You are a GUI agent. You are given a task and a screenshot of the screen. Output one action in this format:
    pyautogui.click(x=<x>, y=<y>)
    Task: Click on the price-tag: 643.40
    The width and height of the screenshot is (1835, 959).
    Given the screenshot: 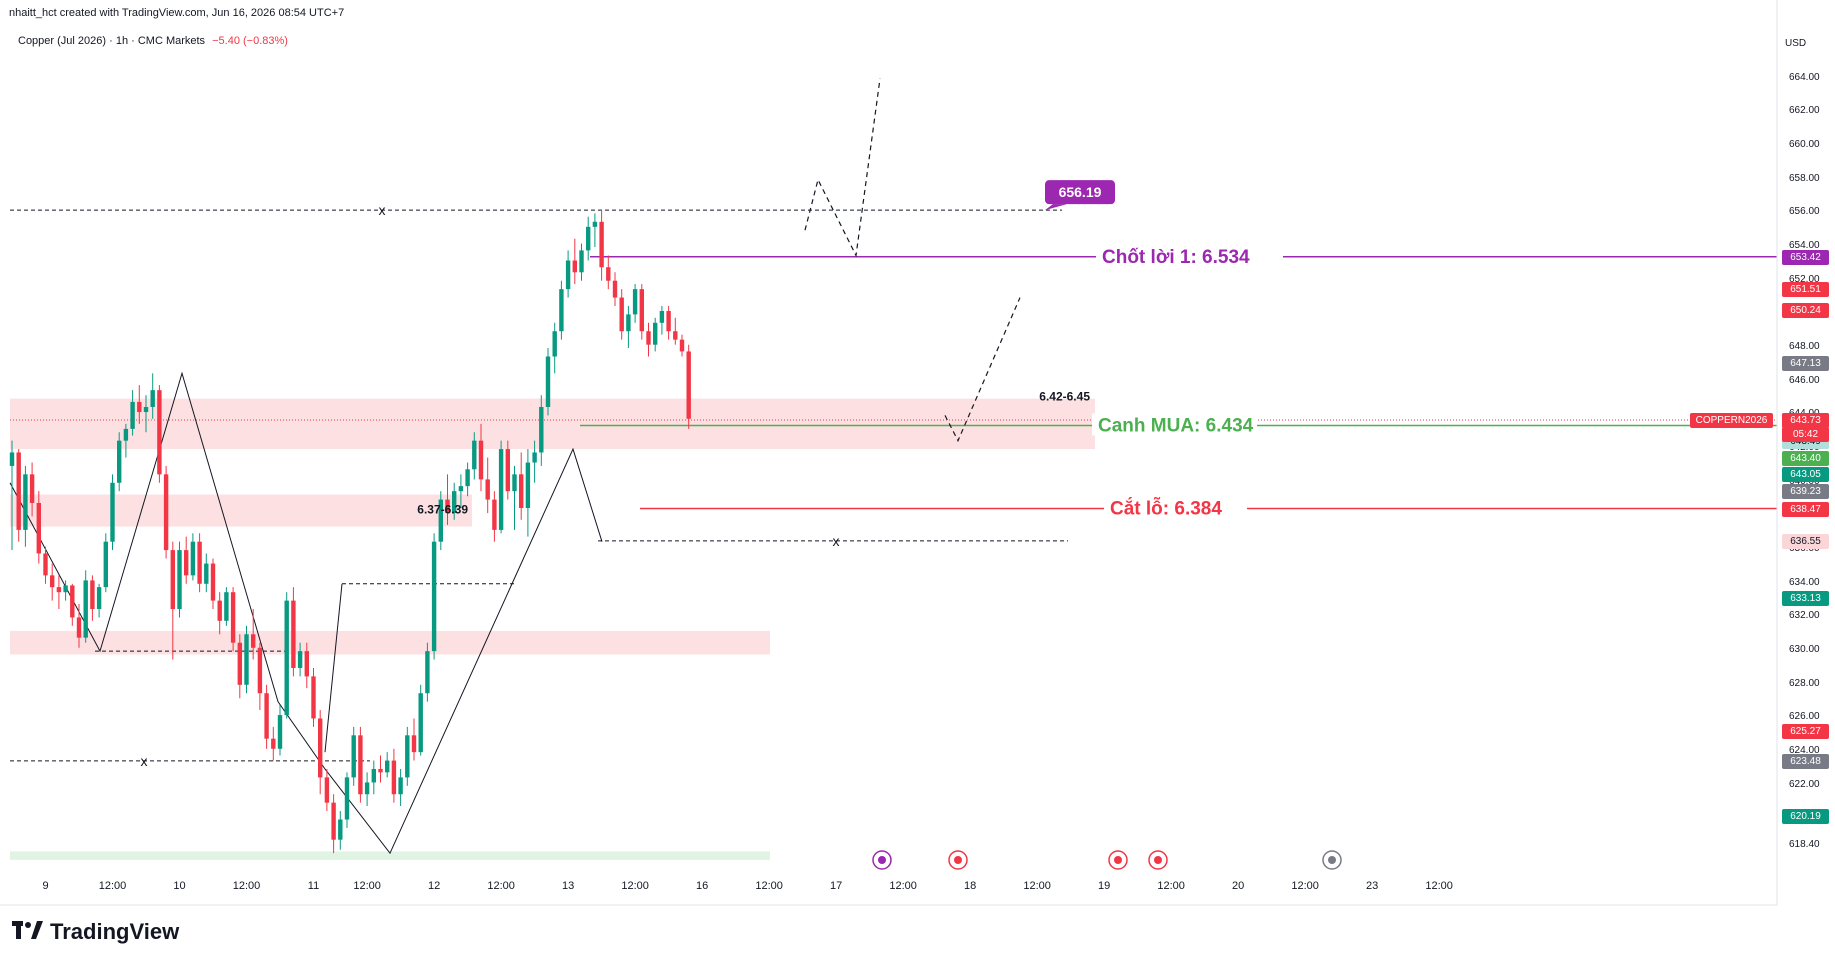 What is the action you would take?
    pyautogui.click(x=1805, y=458)
    